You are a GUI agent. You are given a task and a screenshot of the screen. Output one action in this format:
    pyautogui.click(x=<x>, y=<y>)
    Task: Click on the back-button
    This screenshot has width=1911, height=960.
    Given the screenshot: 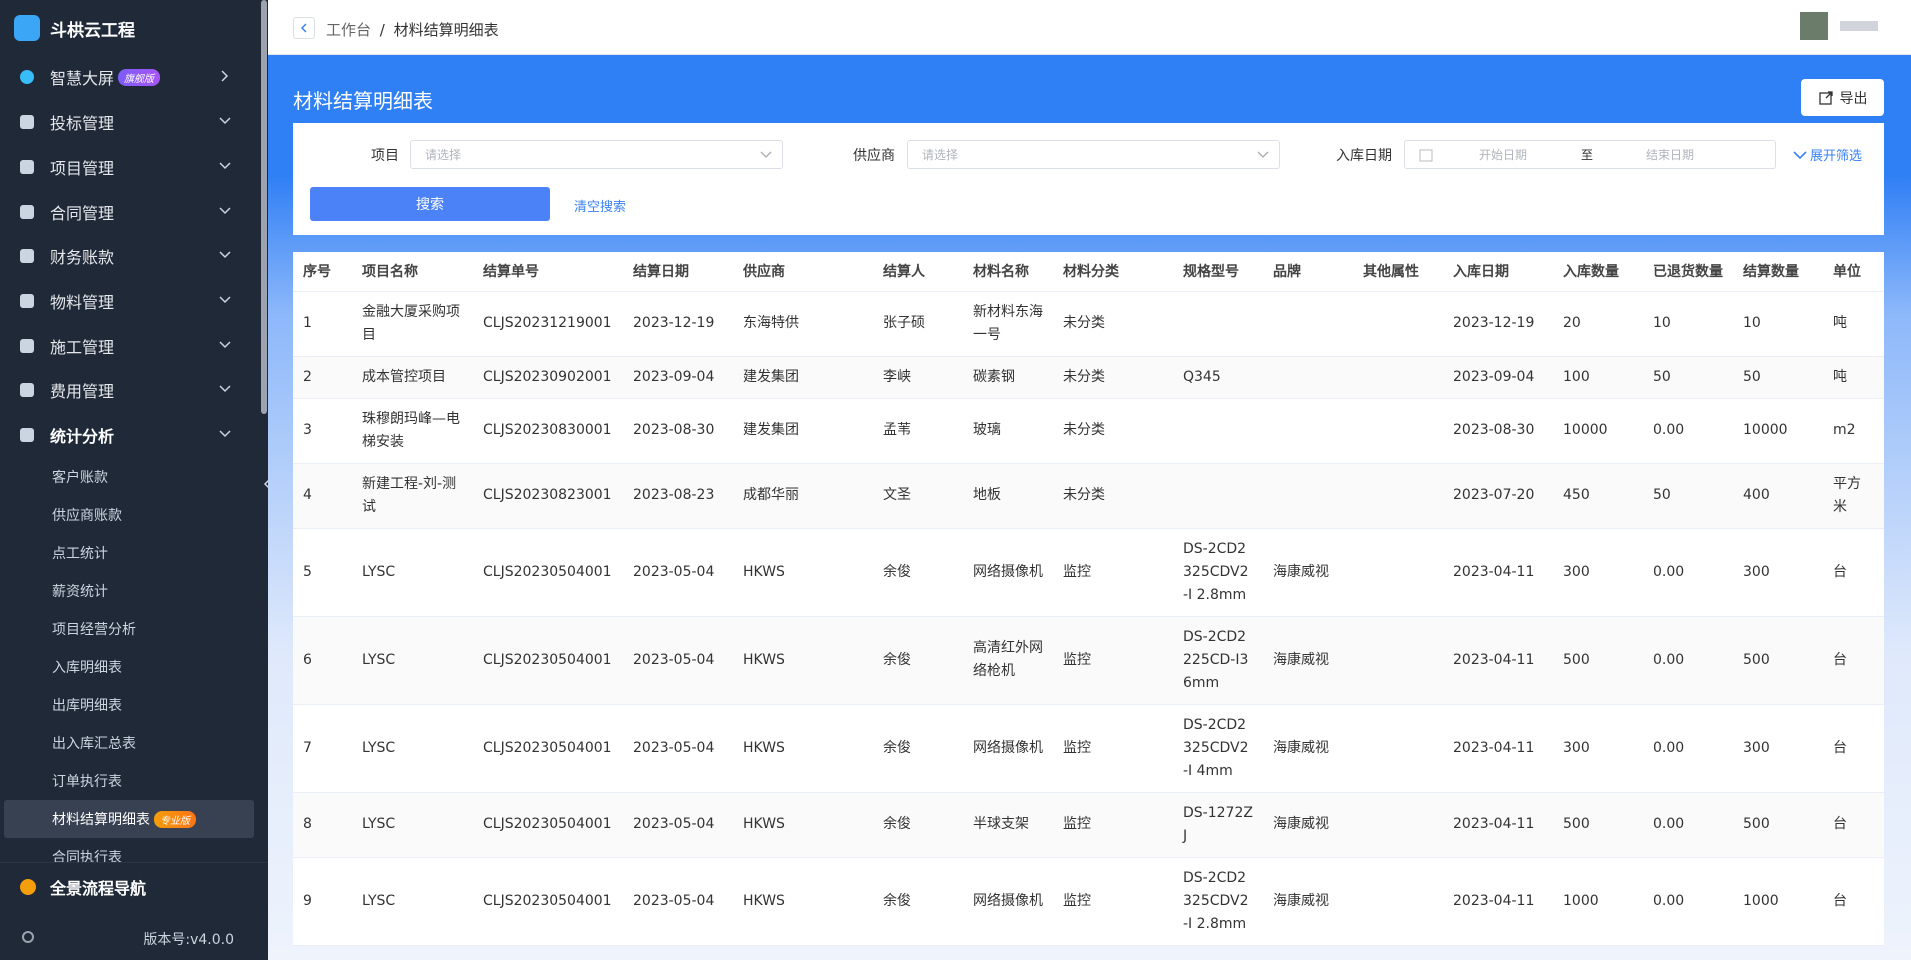 What is the action you would take?
    pyautogui.click(x=304, y=28)
    